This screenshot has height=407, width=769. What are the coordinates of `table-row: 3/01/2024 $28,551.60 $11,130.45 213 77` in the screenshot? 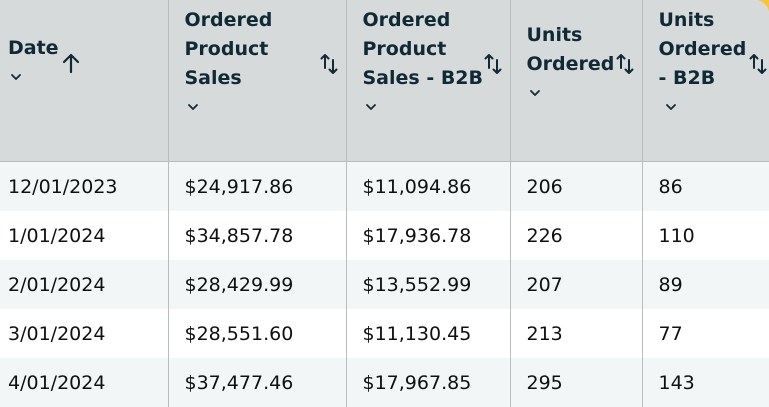 It's located at (384, 333).